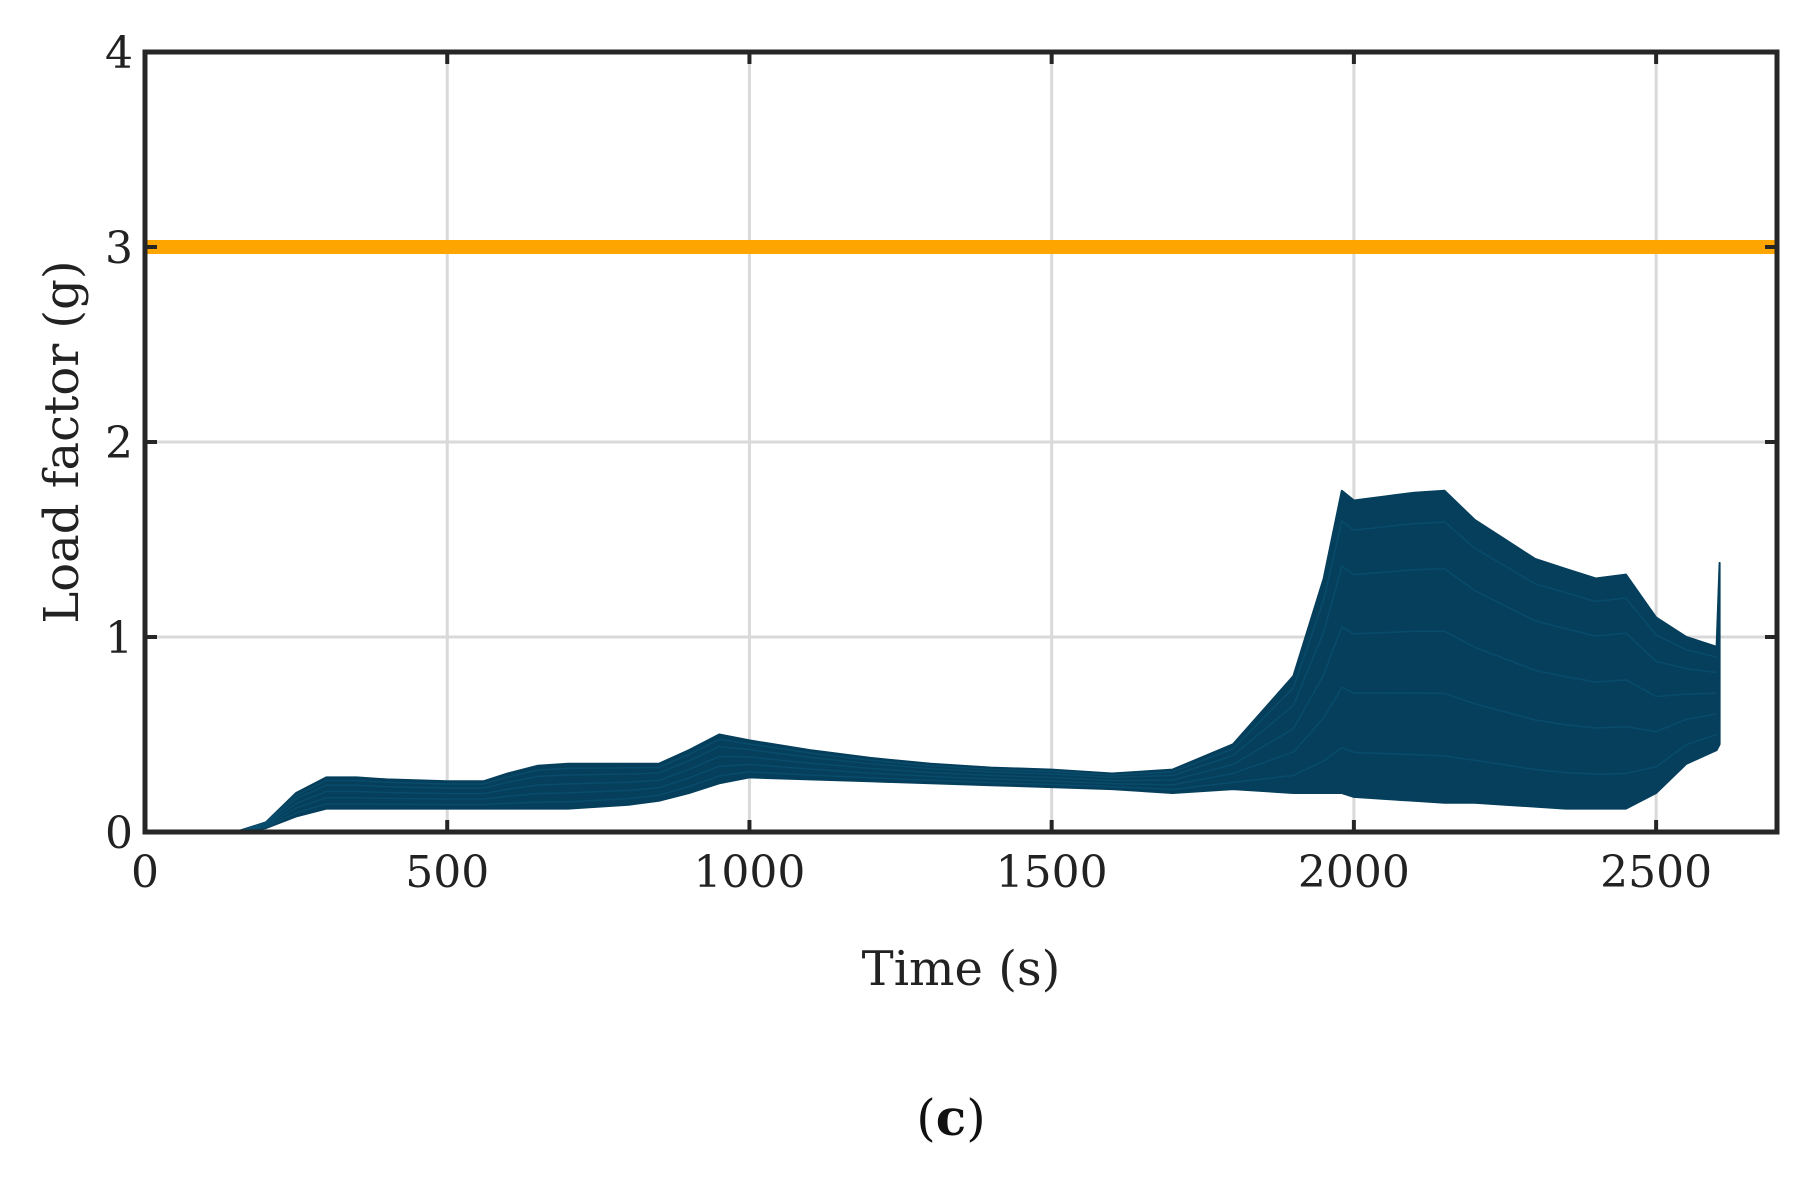 This screenshot has height=1184, width=1803. I want to click on y-tick-label: 4, so click(119, 53).